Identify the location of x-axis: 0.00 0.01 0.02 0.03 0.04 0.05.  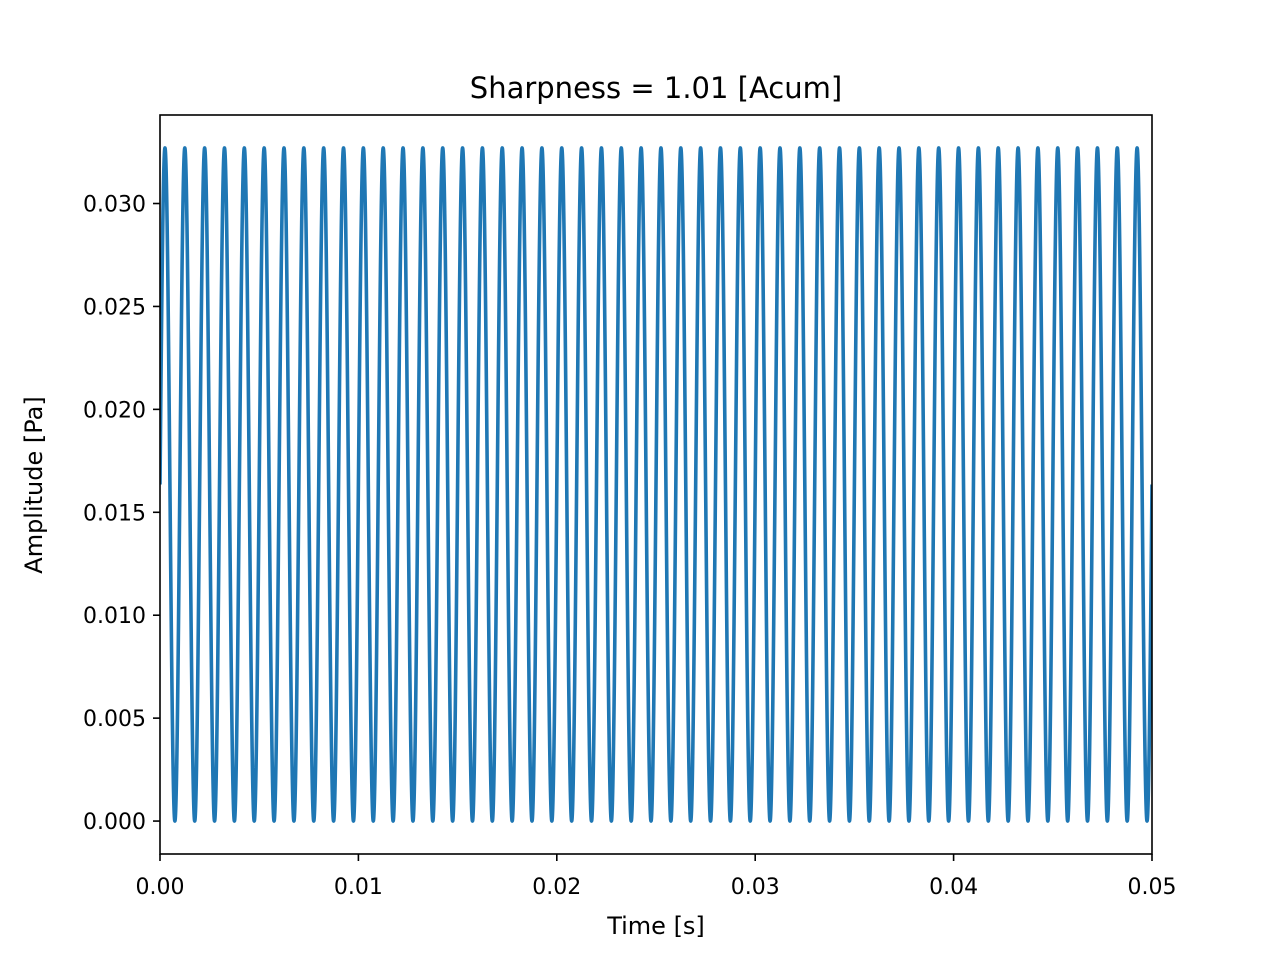
(656, 877).